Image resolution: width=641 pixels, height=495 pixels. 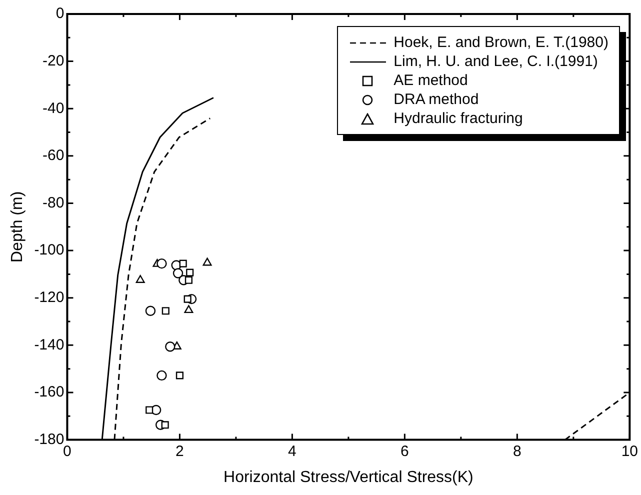 I want to click on y-axis-title: Depth (m), so click(x=17, y=226).